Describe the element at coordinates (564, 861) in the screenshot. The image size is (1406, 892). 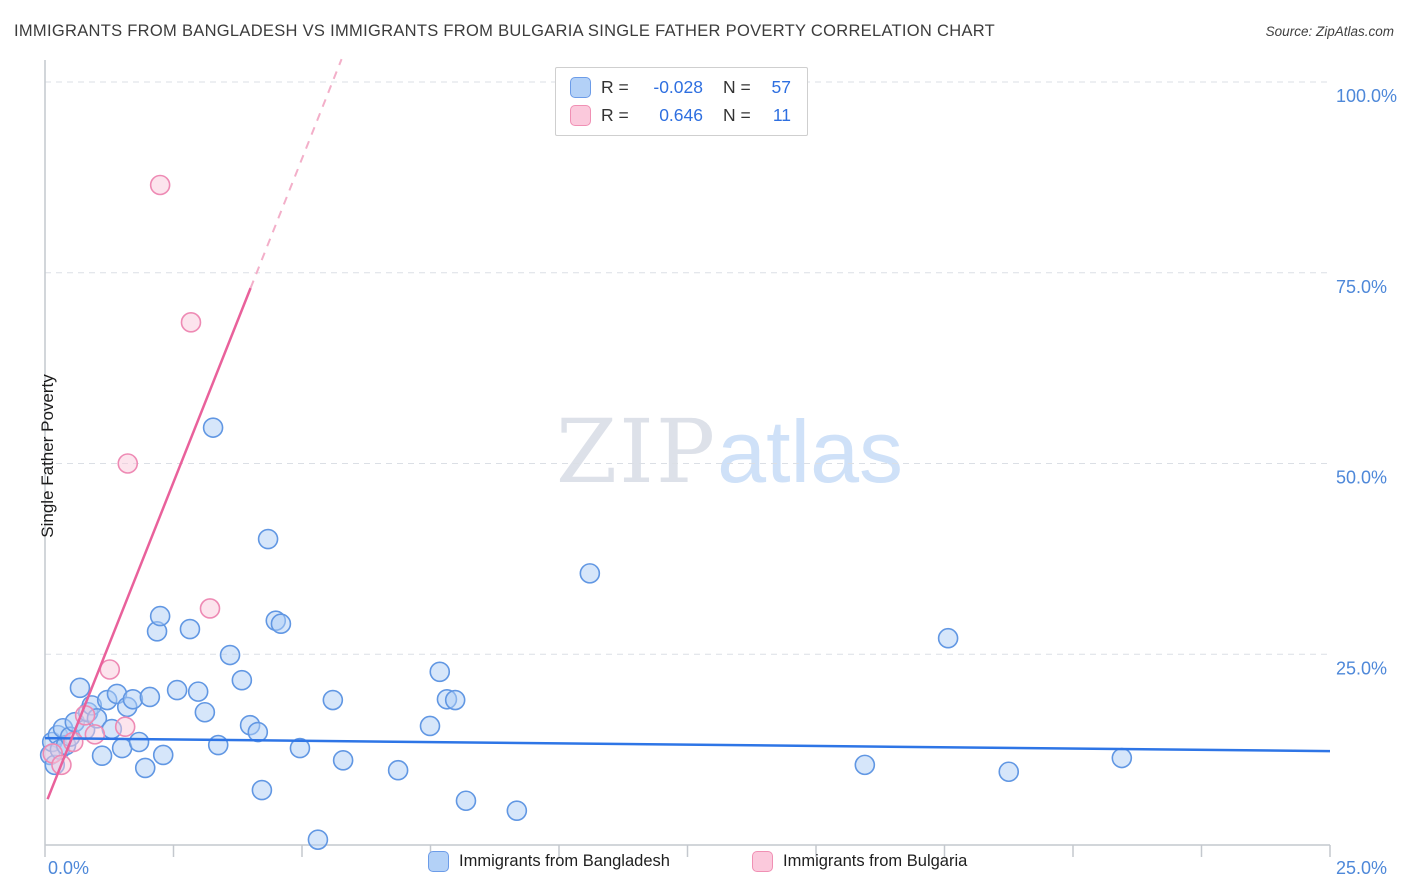
I see `bottom-legend-label: Immigrants from Bangladesh` at that location.